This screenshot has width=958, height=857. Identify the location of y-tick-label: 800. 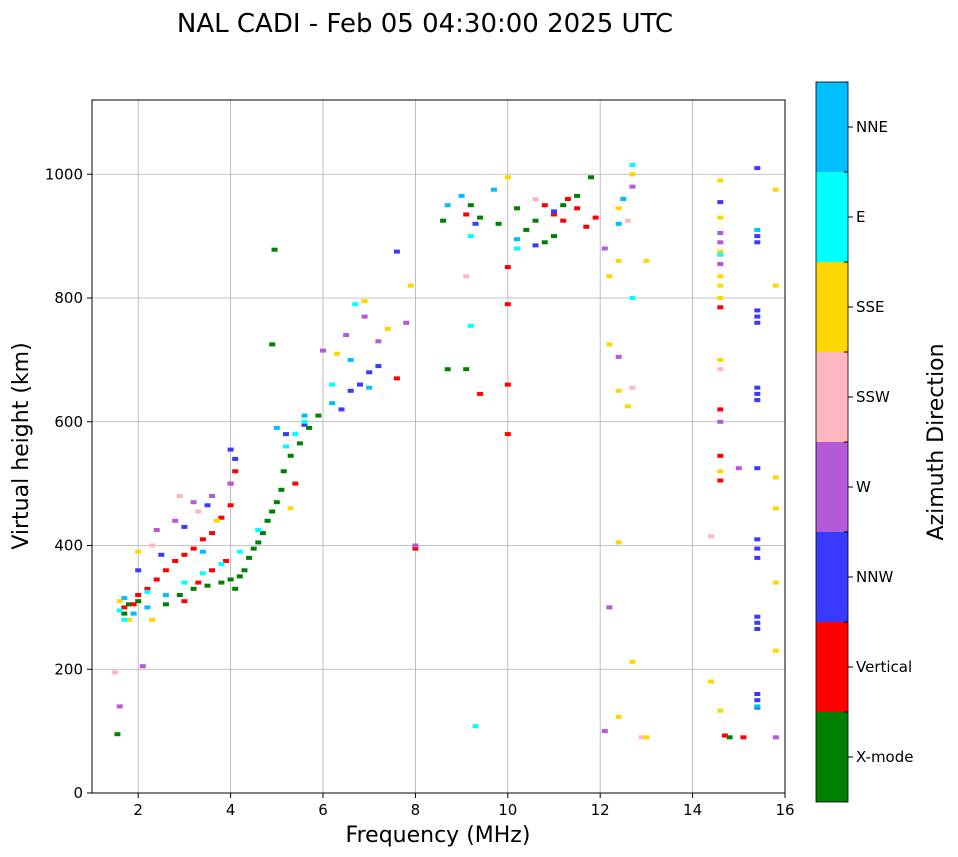
(68, 298).